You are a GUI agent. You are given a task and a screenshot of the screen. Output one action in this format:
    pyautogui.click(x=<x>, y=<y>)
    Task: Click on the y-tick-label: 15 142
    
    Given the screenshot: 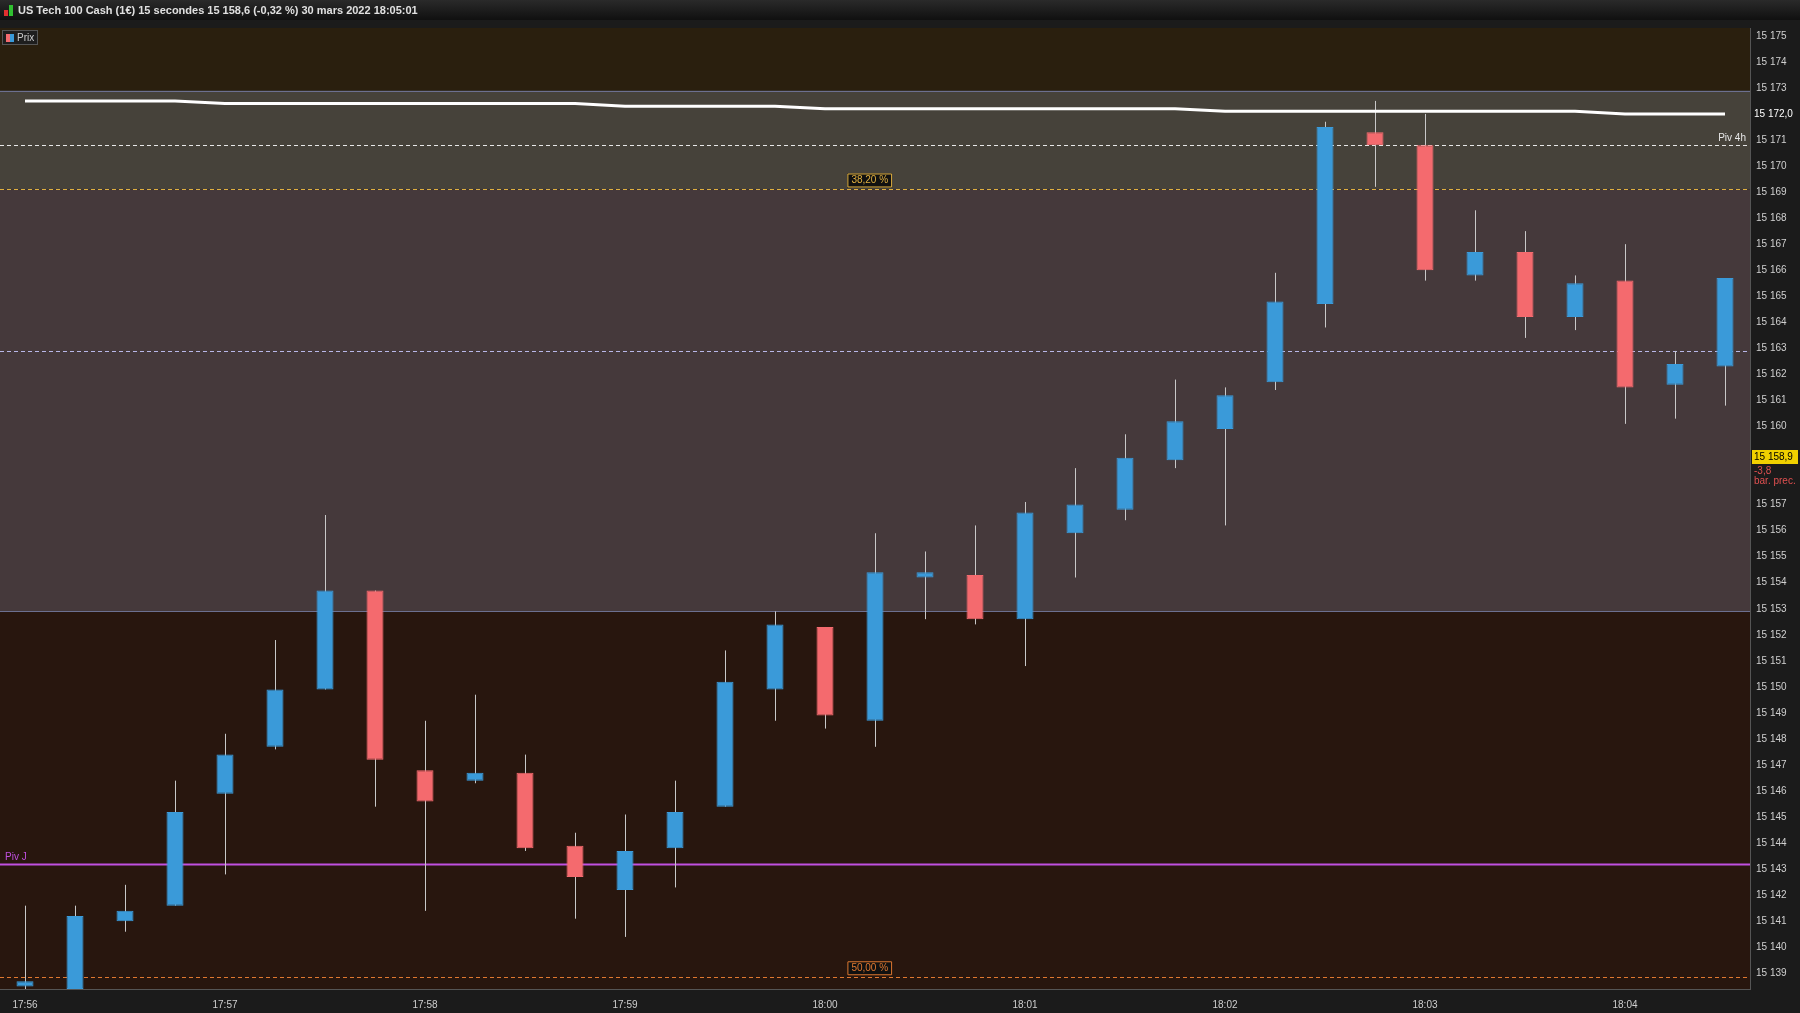 What is the action you would take?
    pyautogui.click(x=1772, y=894)
    